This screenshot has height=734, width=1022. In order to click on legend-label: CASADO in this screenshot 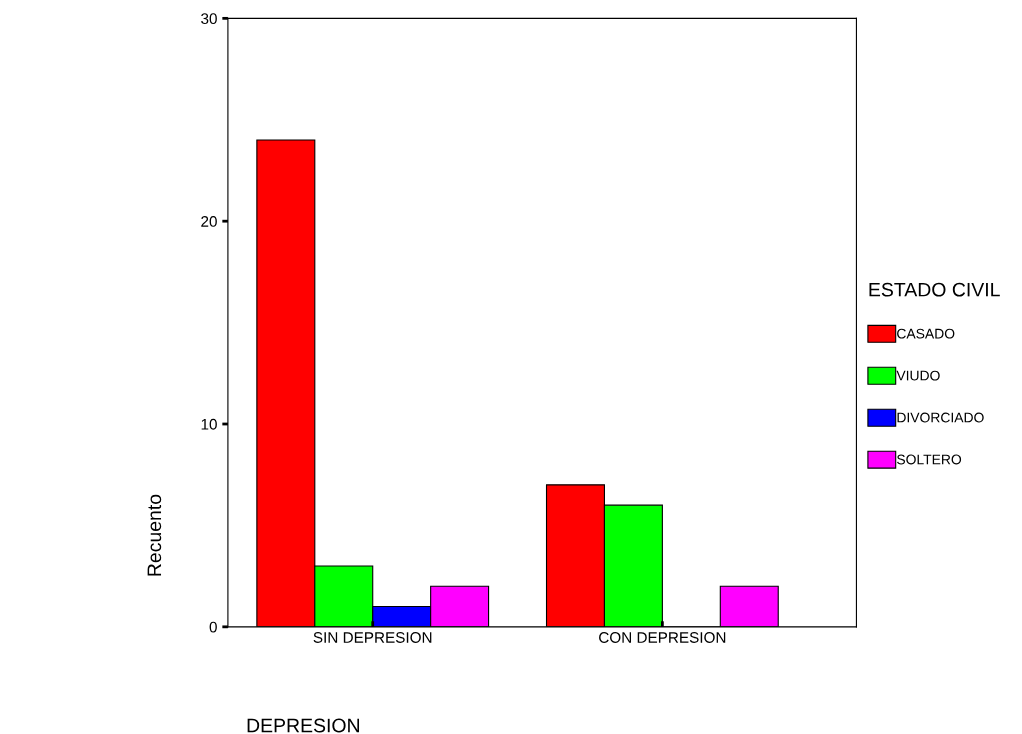, I will do `click(926, 333)`.